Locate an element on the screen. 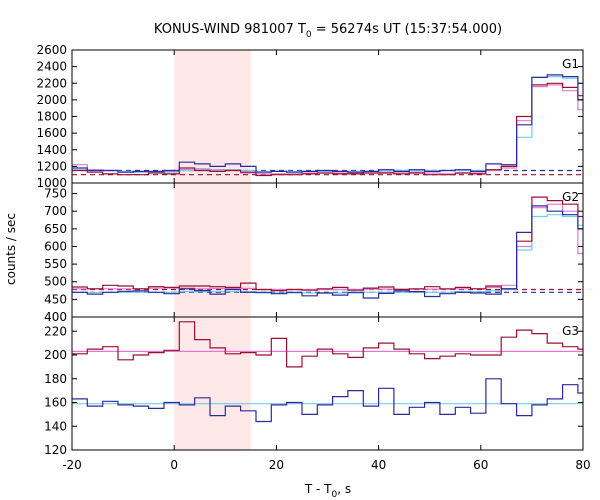 The width and height of the screenshot is (600, 500). y-tick-label: 700 is located at coordinates (55, 211).